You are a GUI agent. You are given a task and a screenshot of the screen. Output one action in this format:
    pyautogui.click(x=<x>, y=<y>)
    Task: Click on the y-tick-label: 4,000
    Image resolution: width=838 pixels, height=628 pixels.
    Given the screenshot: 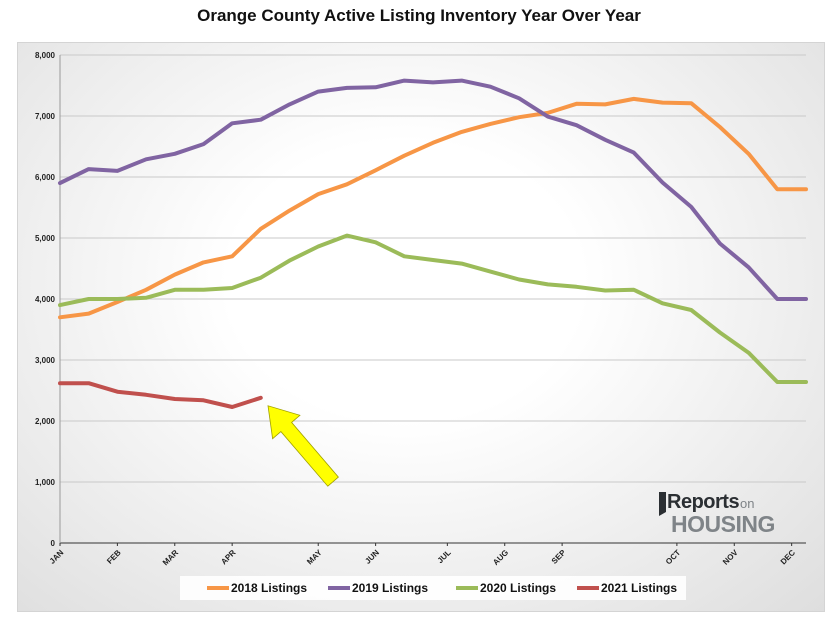 What is the action you would take?
    pyautogui.click(x=45, y=299)
    